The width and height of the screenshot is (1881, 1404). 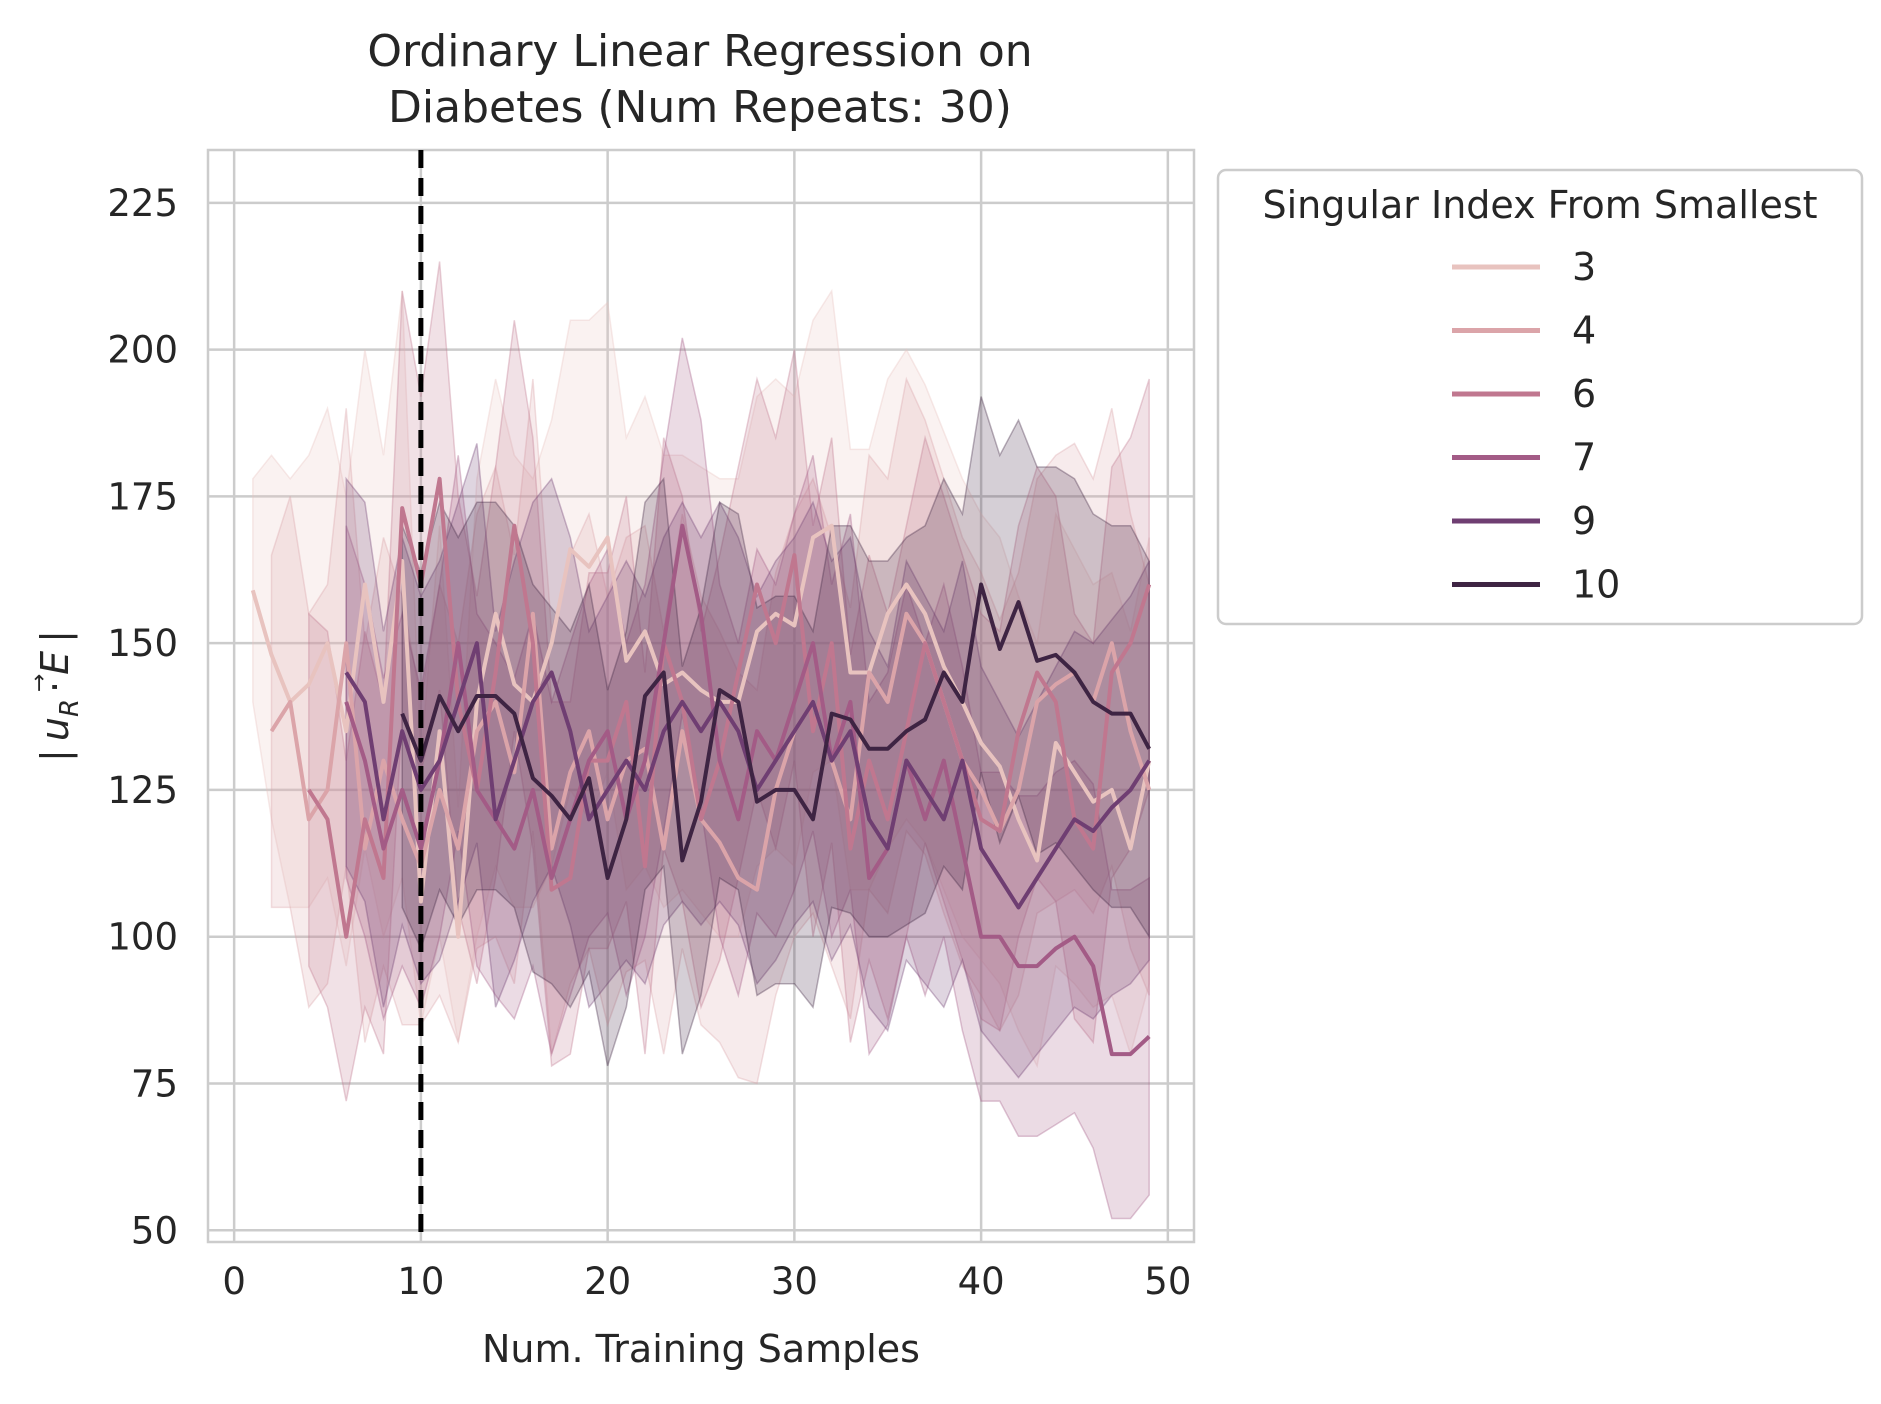 What do you see at coordinates (142, 790) in the screenshot?
I see `y-tick-label: 125` at bounding box center [142, 790].